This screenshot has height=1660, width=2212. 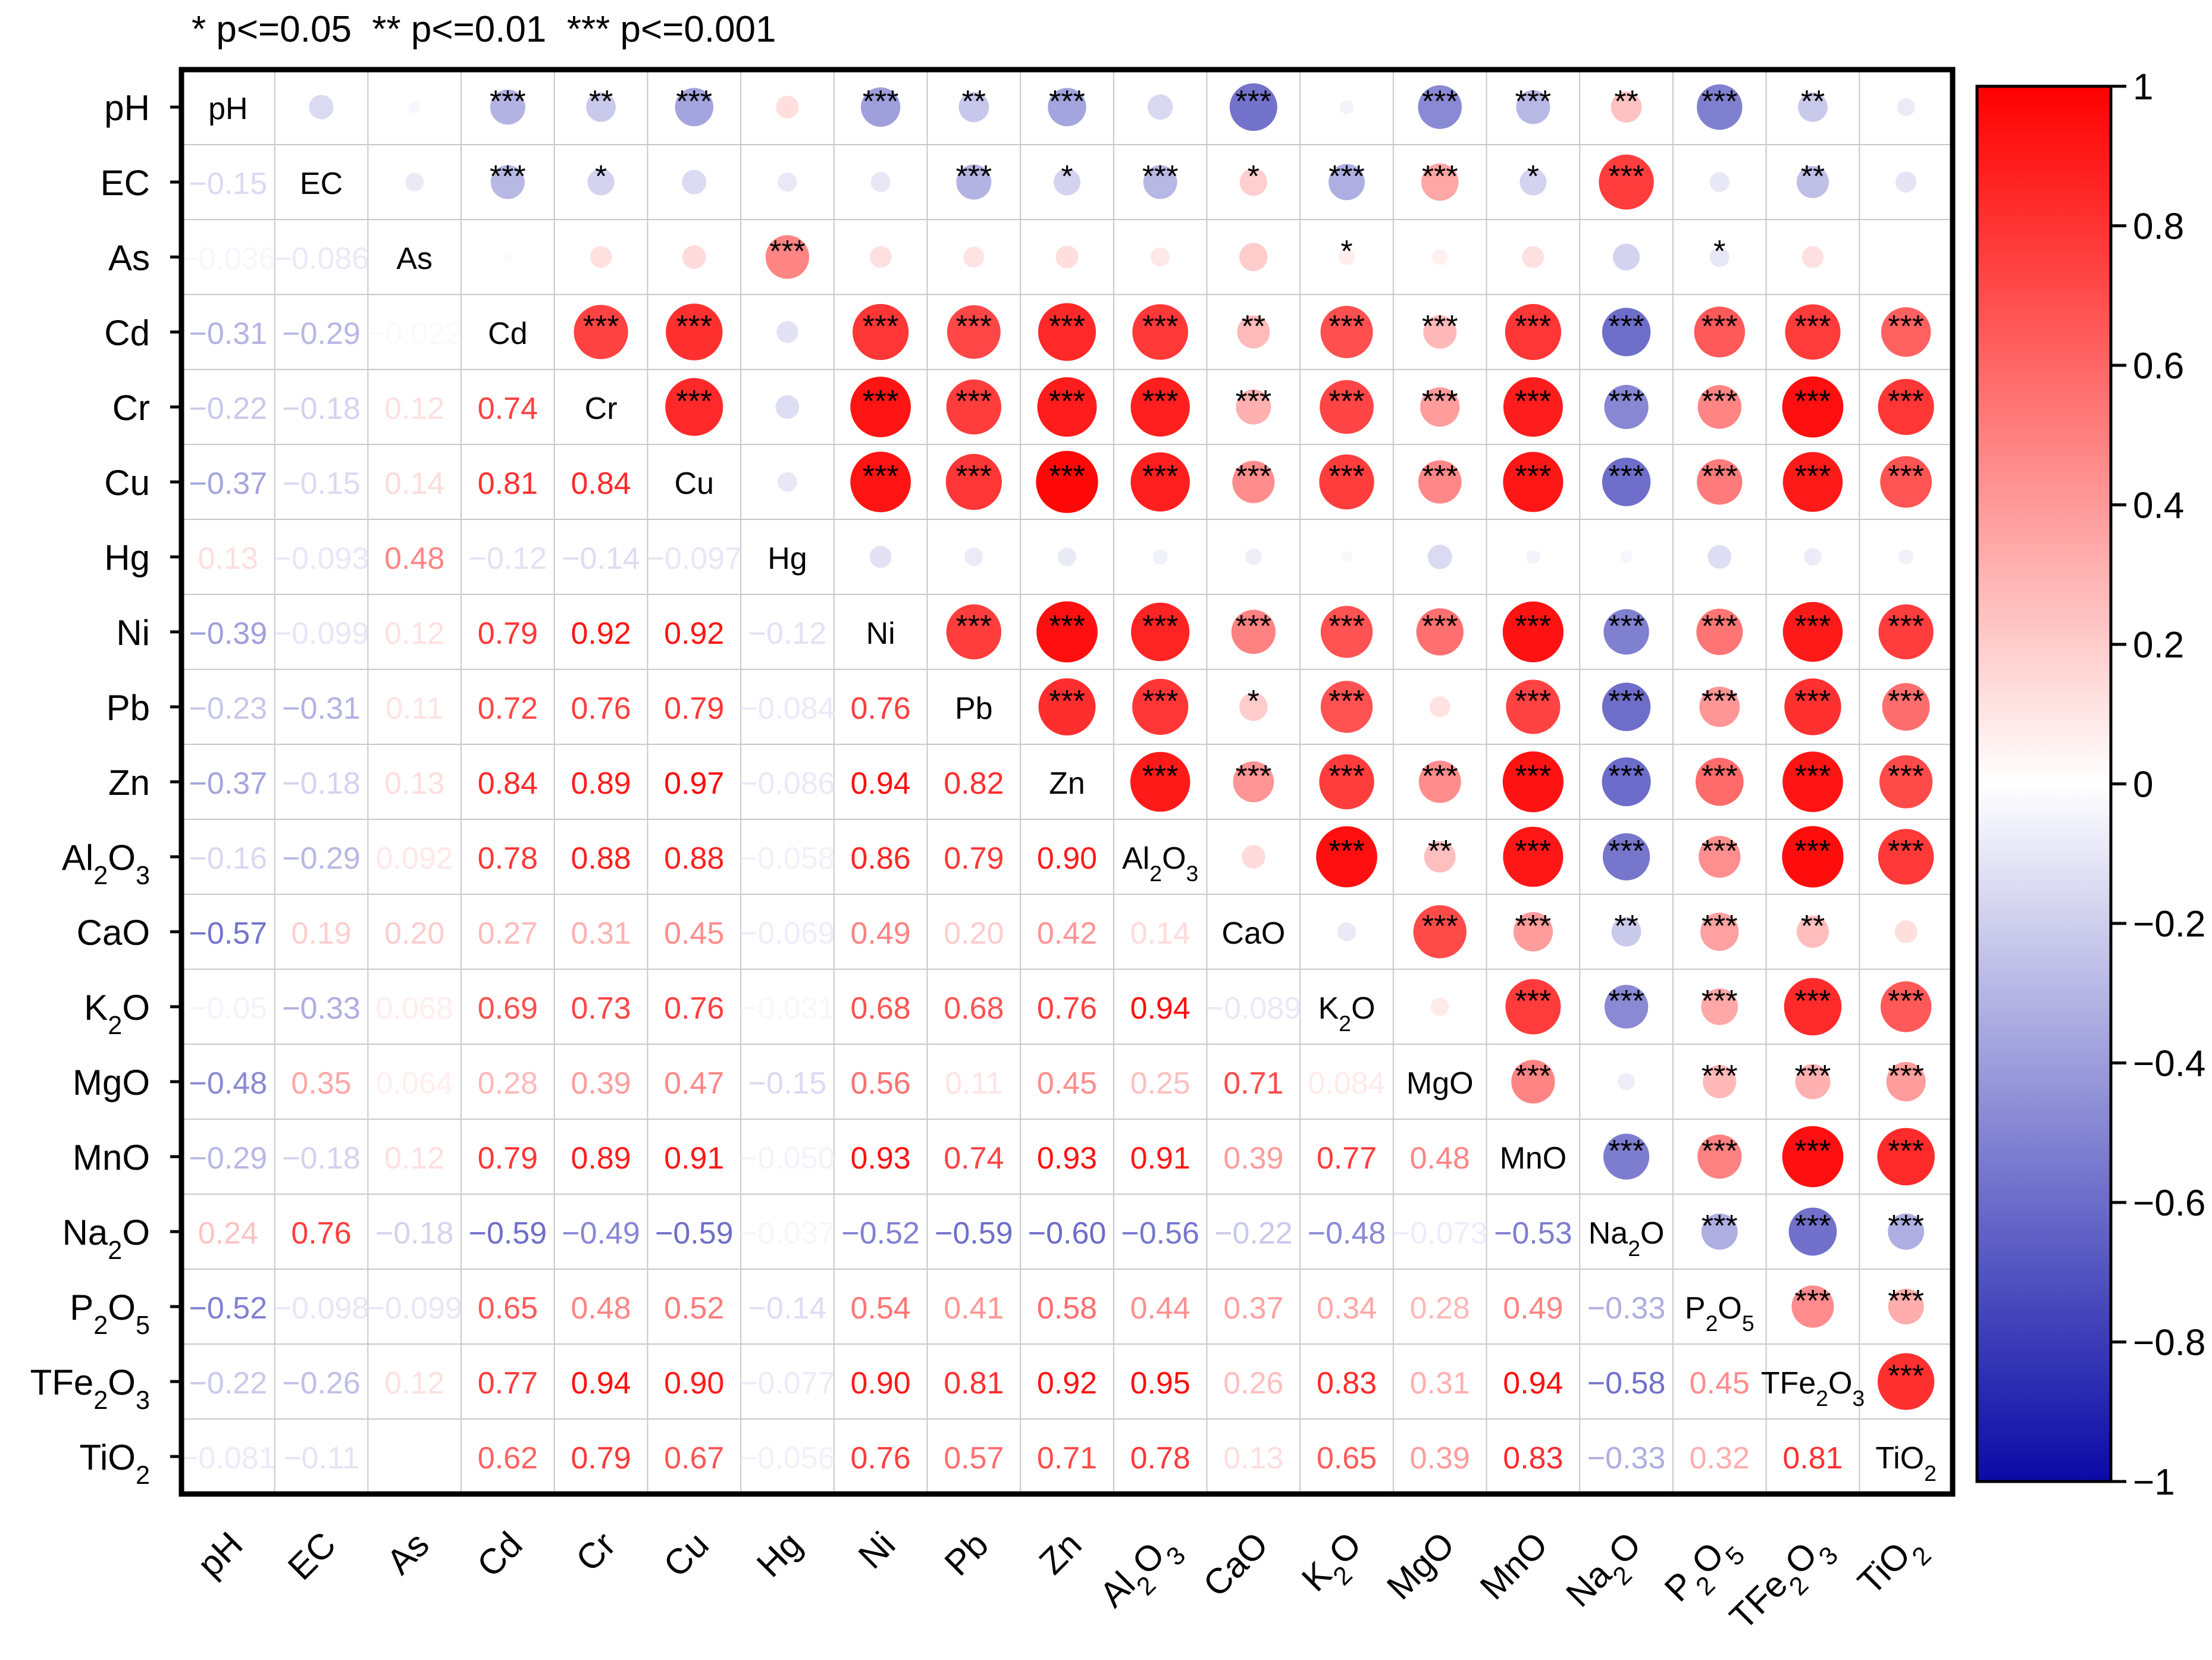 I want to click on x-tick-label: CaO, so click(x=1235, y=1564).